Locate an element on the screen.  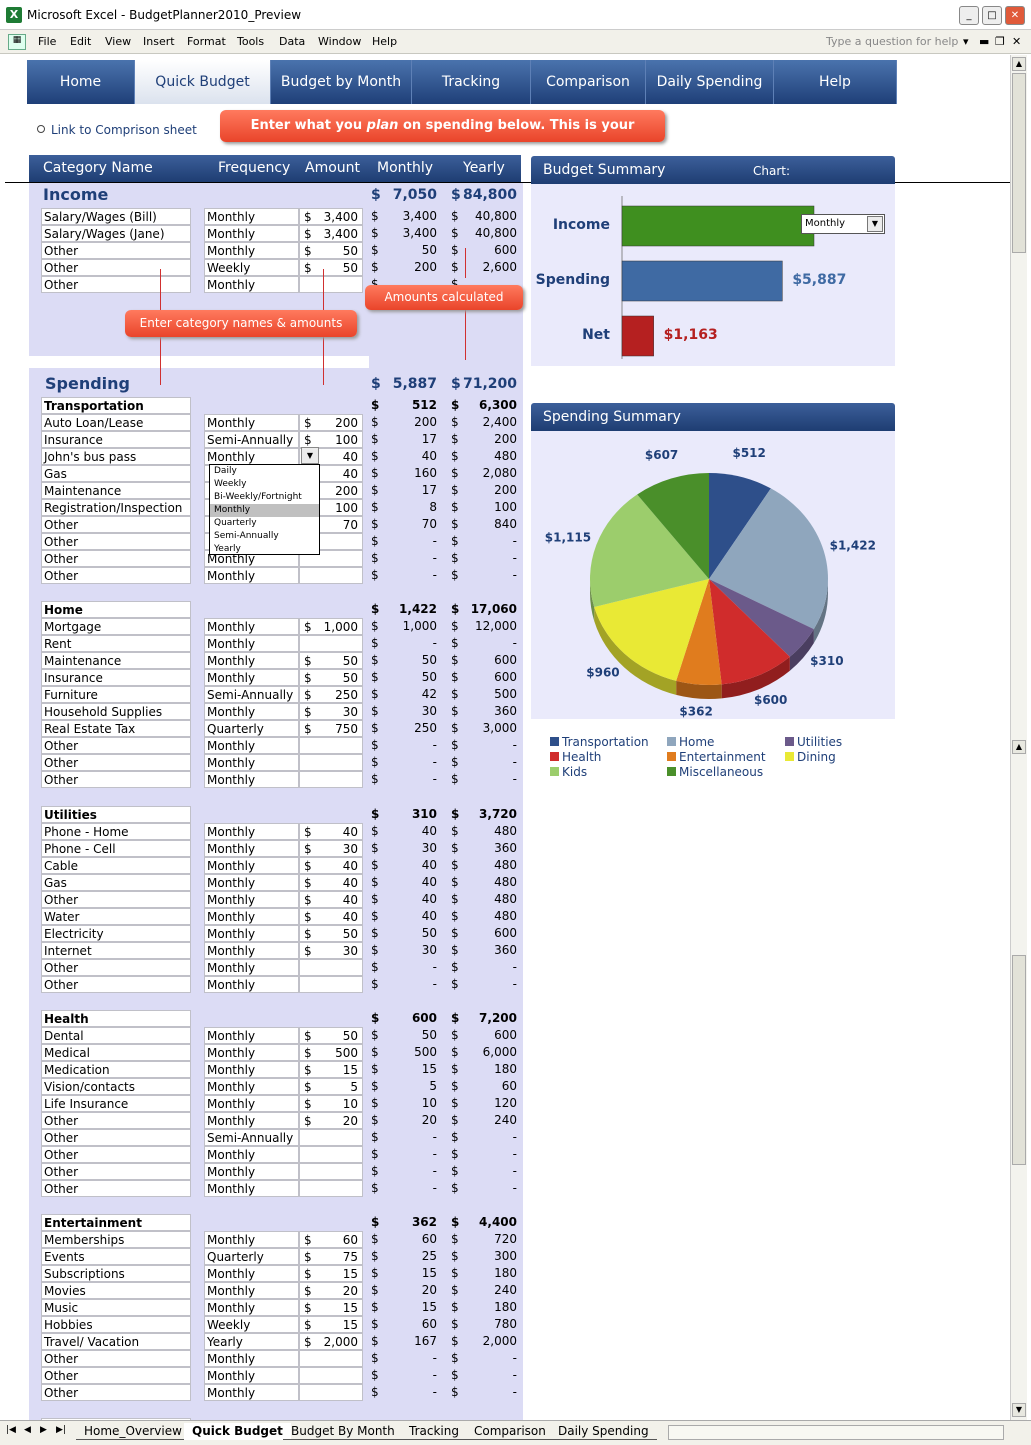
dropdown-option: Bi-Weekly/Fortnight is located at coordinates (258, 497).